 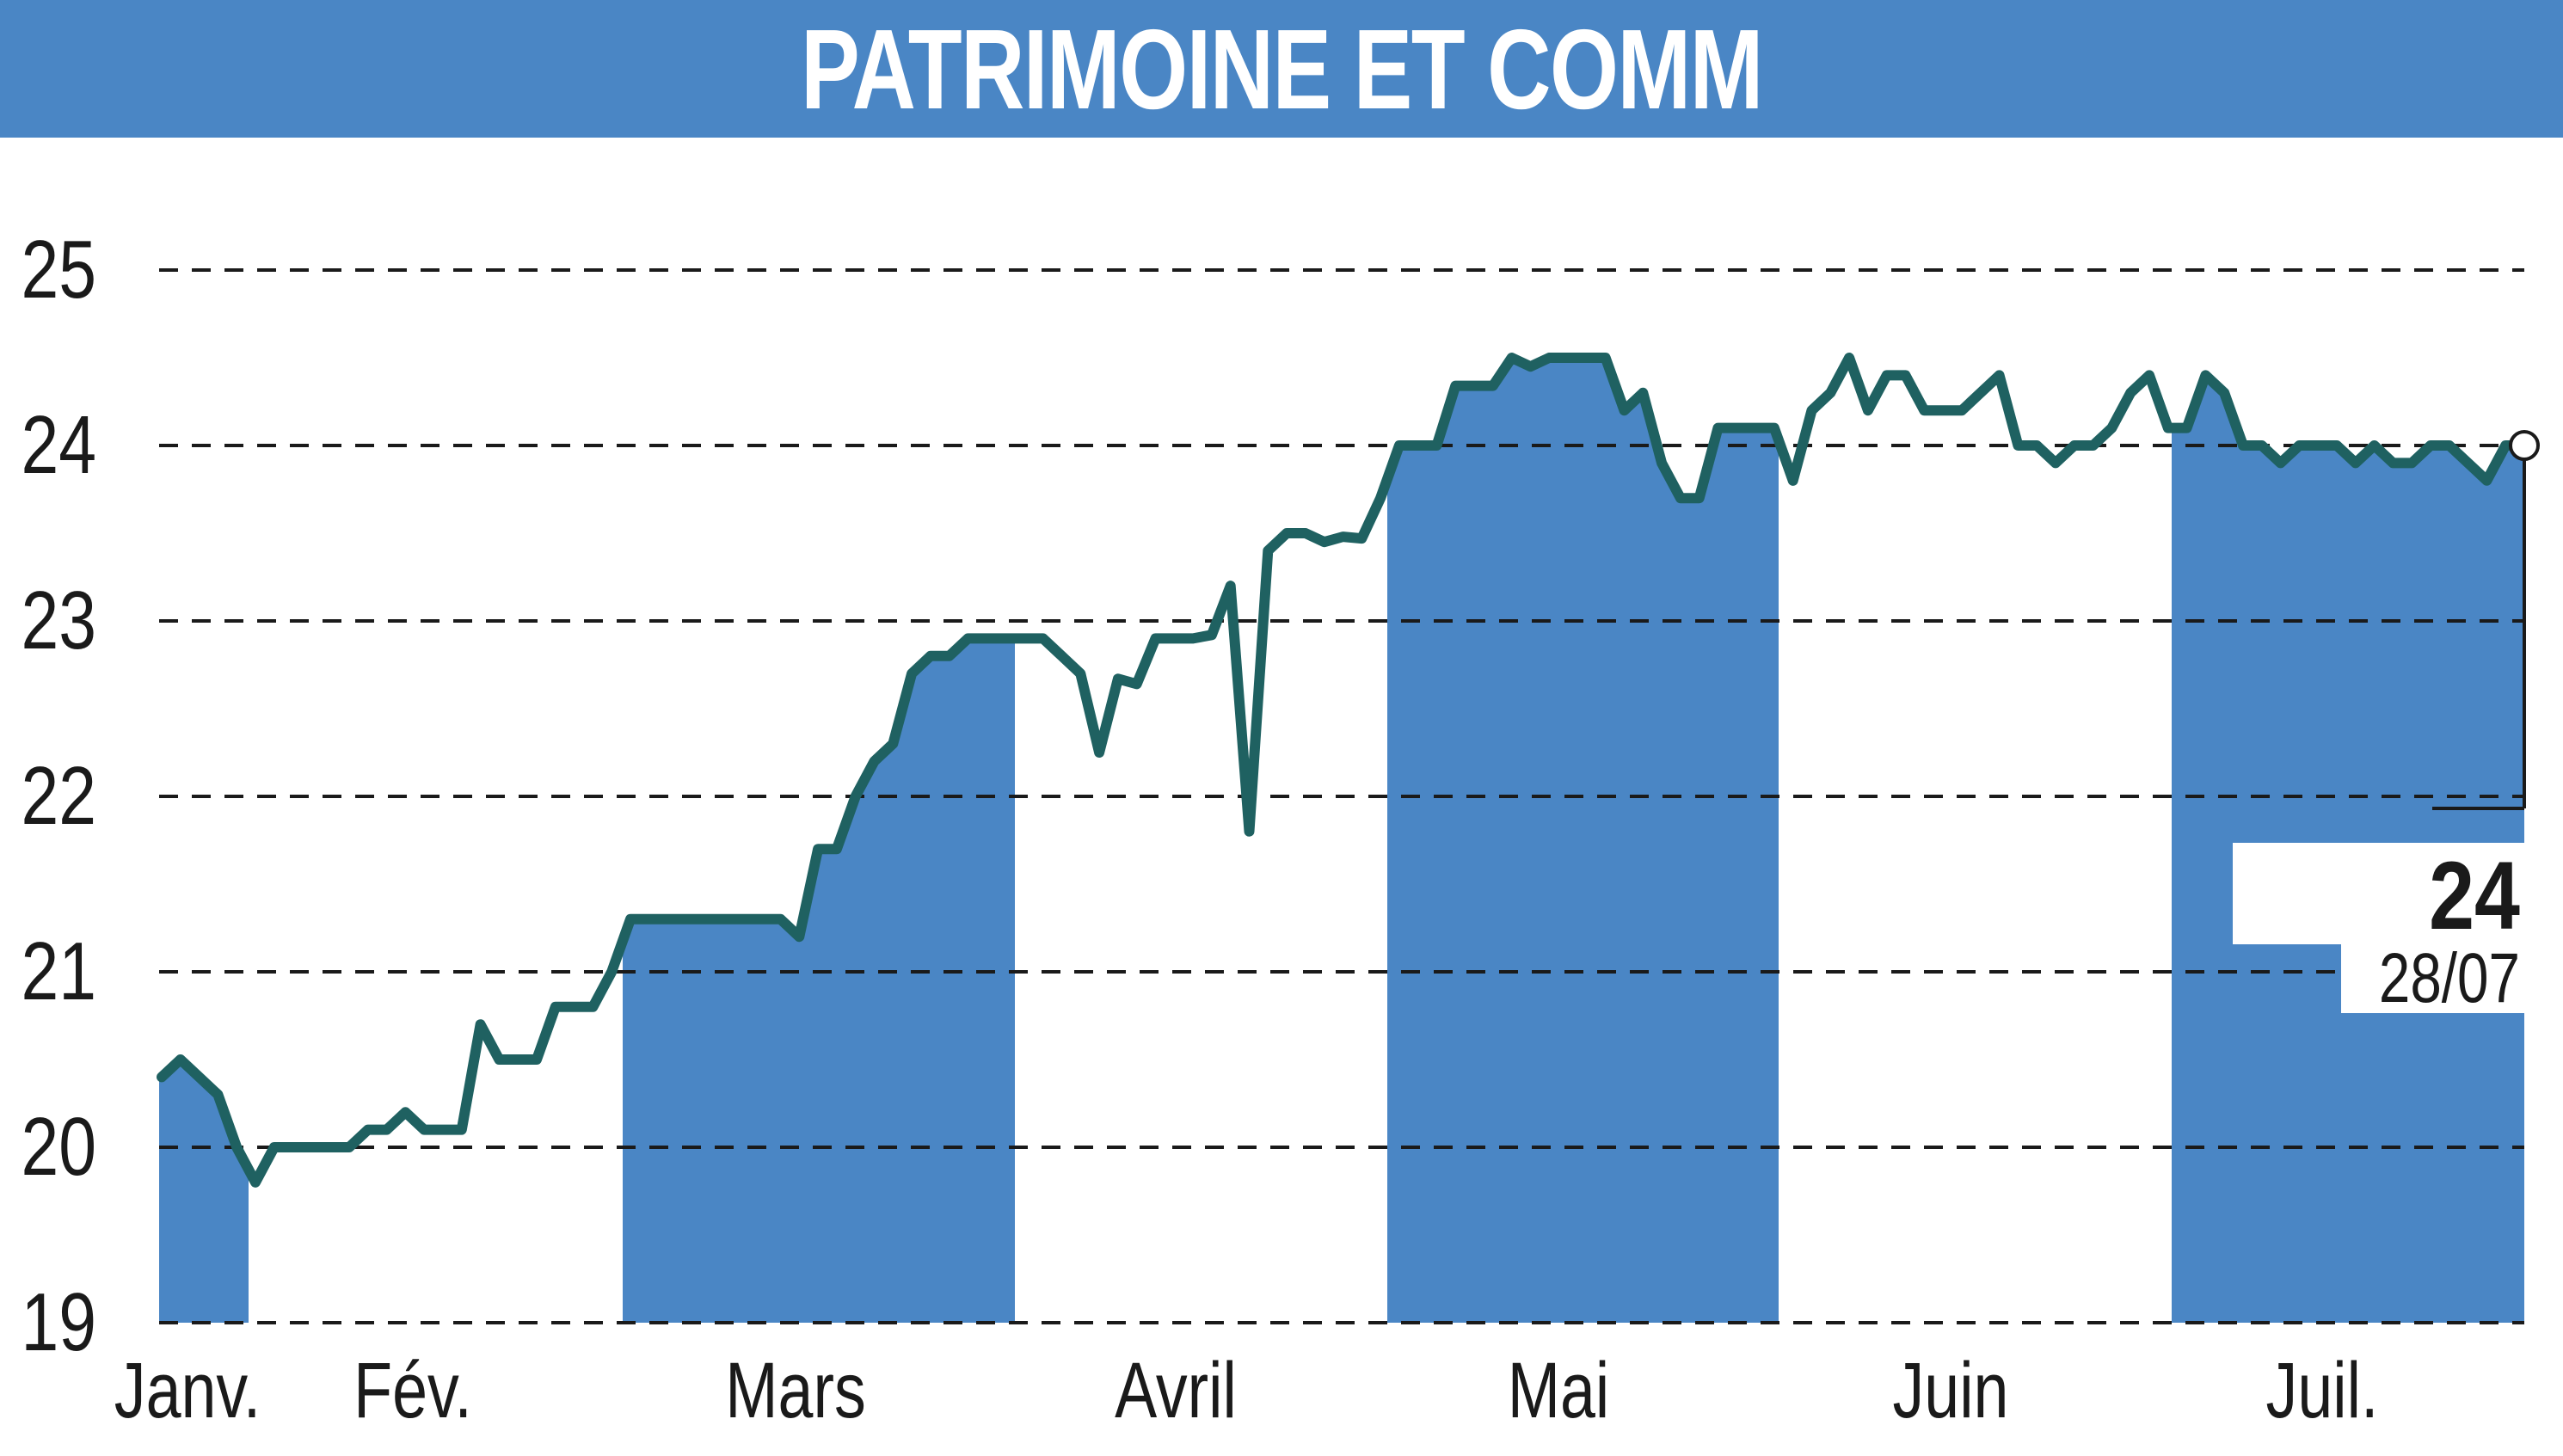 I want to click on month-label: Mai, so click(x=1559, y=1390).